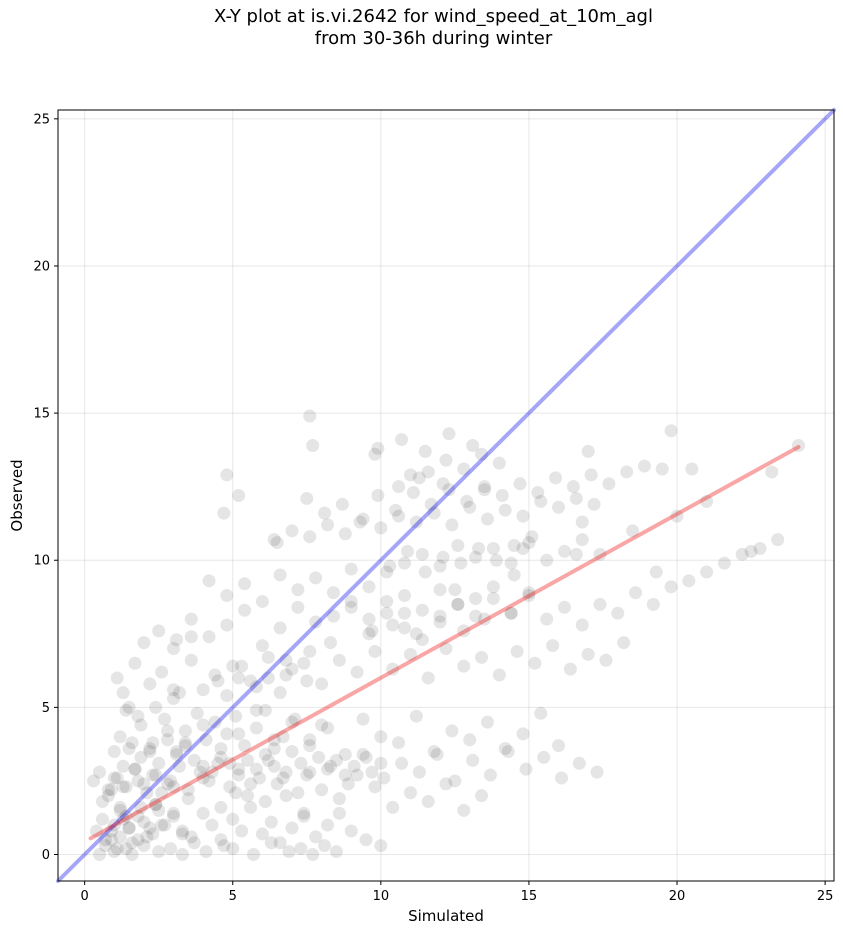  I want to click on x-tick-label: 10, so click(381, 896).